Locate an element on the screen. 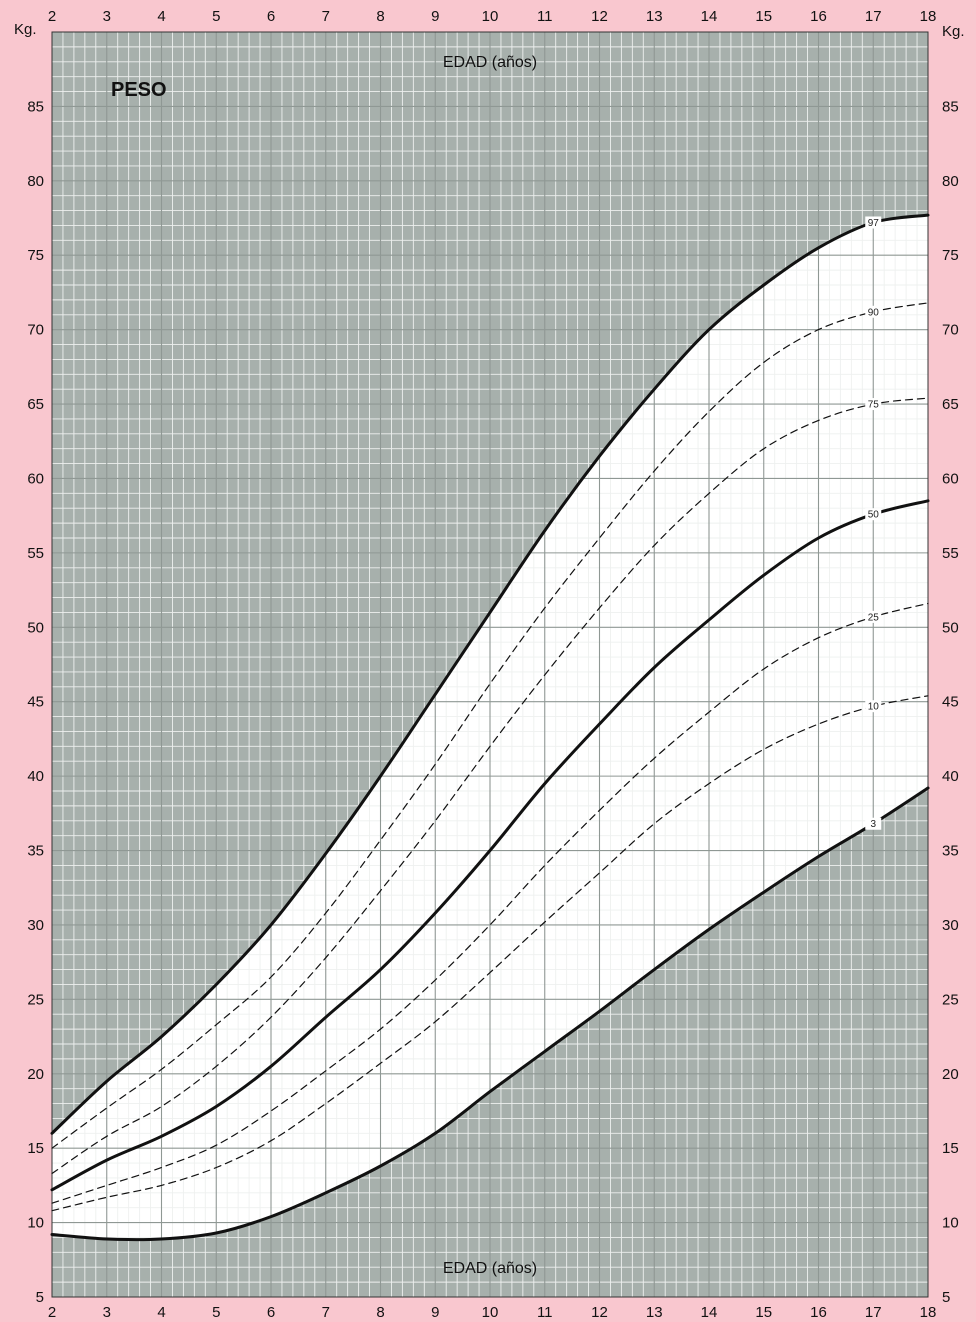 Image resolution: width=976 pixels, height=1322 pixels. x-tick-label-top: 3 is located at coordinates (107, 16).